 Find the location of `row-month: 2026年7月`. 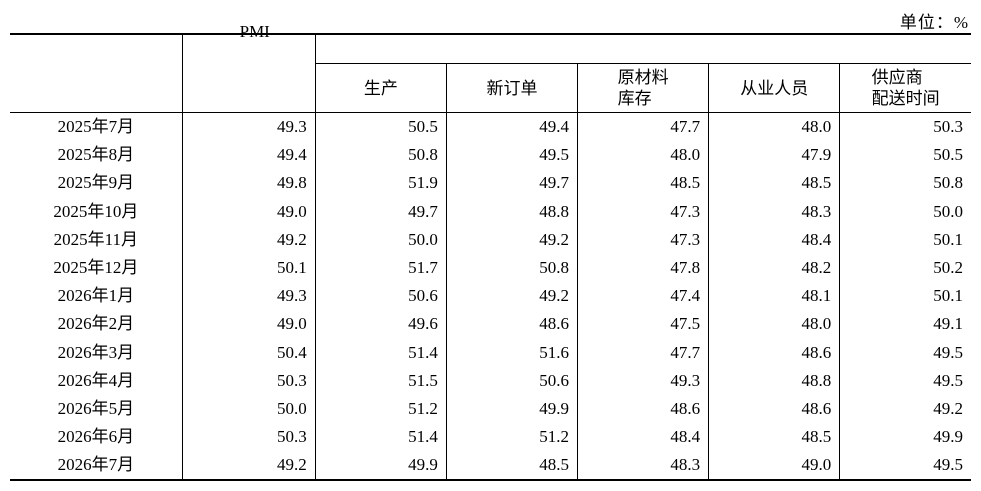

row-month: 2026年7月 is located at coordinates (96, 466).